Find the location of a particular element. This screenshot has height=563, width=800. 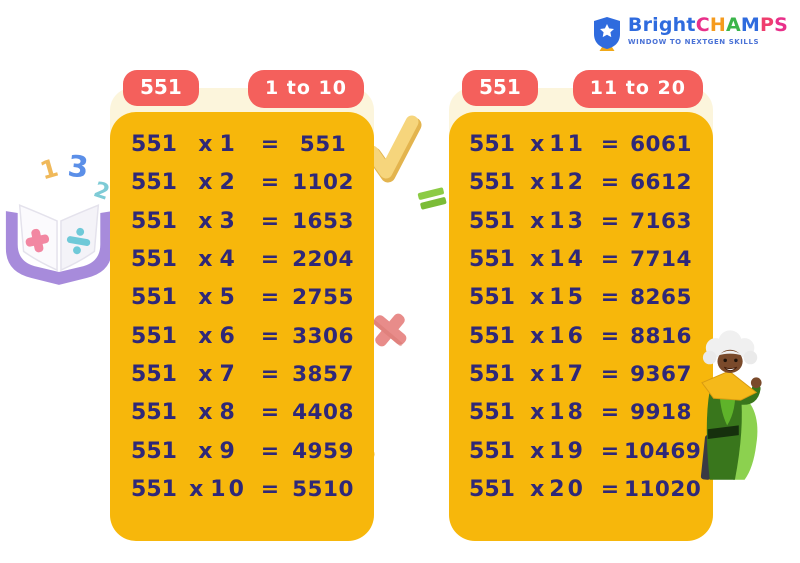

product: 4959 is located at coordinates (323, 451).